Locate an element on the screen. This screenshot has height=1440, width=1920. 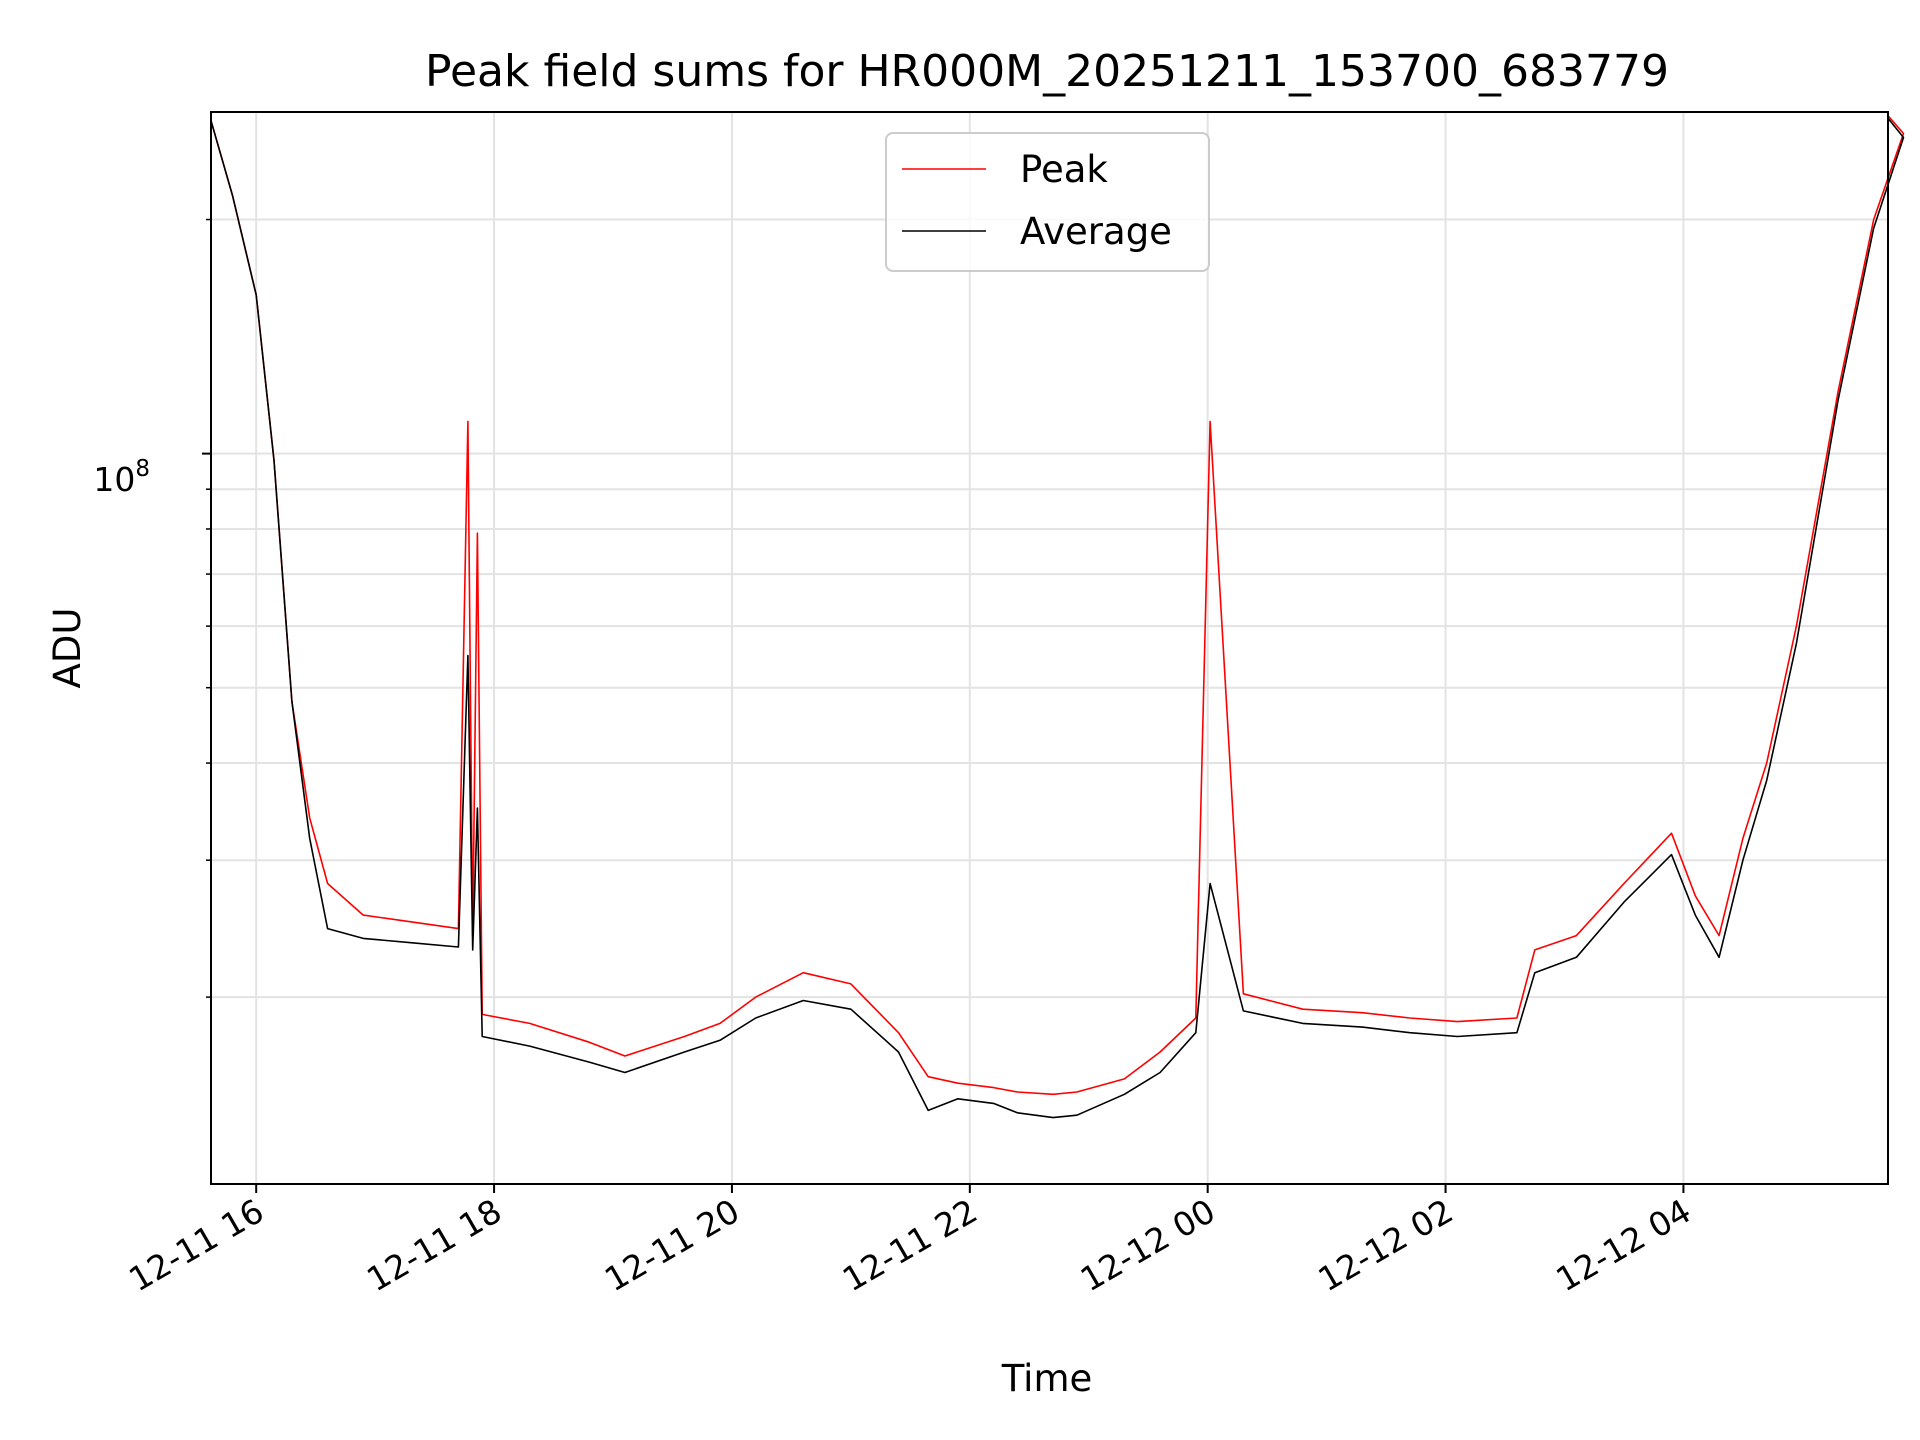
legend-average-label: Average is located at coordinates (1096, 231).